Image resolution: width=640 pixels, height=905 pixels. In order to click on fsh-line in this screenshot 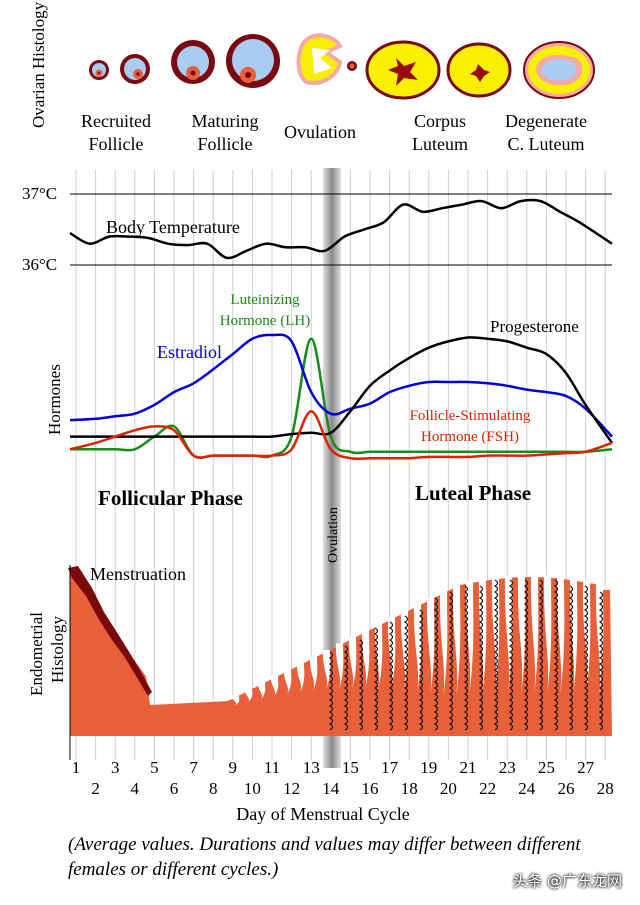, I will do `click(341, 435)`.